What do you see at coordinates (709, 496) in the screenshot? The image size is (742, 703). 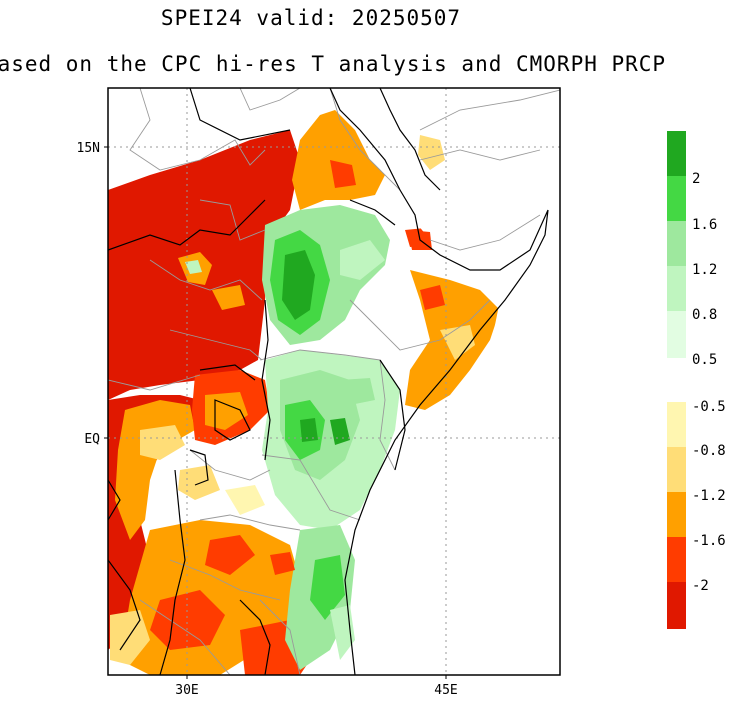 I see `colorbar-label-neg-1-2: -1.2` at bounding box center [709, 496].